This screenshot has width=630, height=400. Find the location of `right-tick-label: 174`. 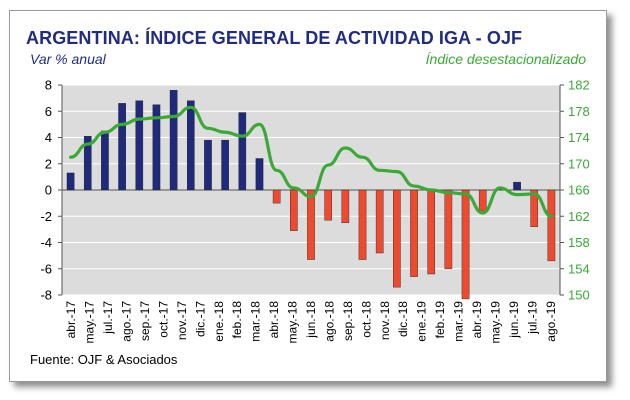

right-tick-label: 174 is located at coordinates (579, 137).